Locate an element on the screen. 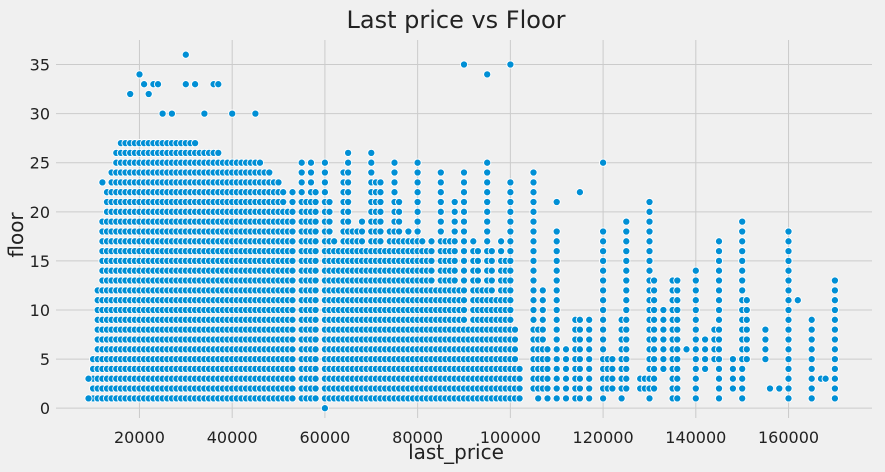 This screenshot has height=472, width=885. y-tick-label: 20 is located at coordinates (40, 212).